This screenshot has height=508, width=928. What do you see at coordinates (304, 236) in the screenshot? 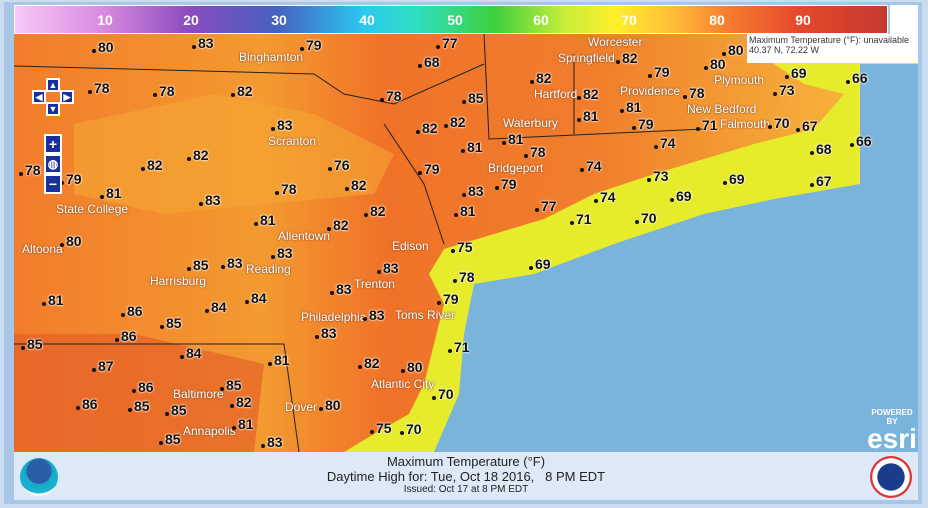
I see `city-label: Allentown` at bounding box center [304, 236].